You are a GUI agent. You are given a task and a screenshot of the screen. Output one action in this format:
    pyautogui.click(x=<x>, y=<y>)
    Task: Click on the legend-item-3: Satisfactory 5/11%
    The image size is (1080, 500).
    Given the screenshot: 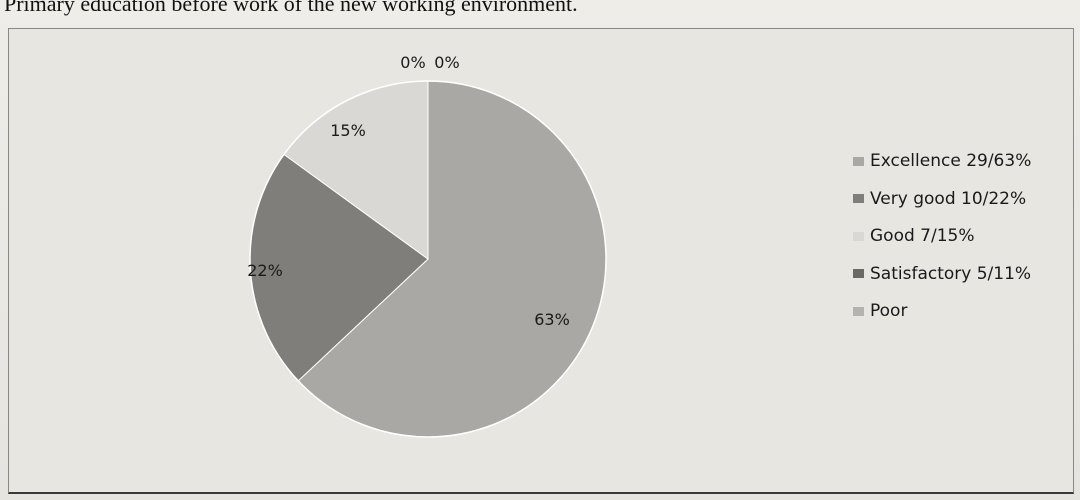 What is the action you would take?
    pyautogui.click(x=942, y=274)
    